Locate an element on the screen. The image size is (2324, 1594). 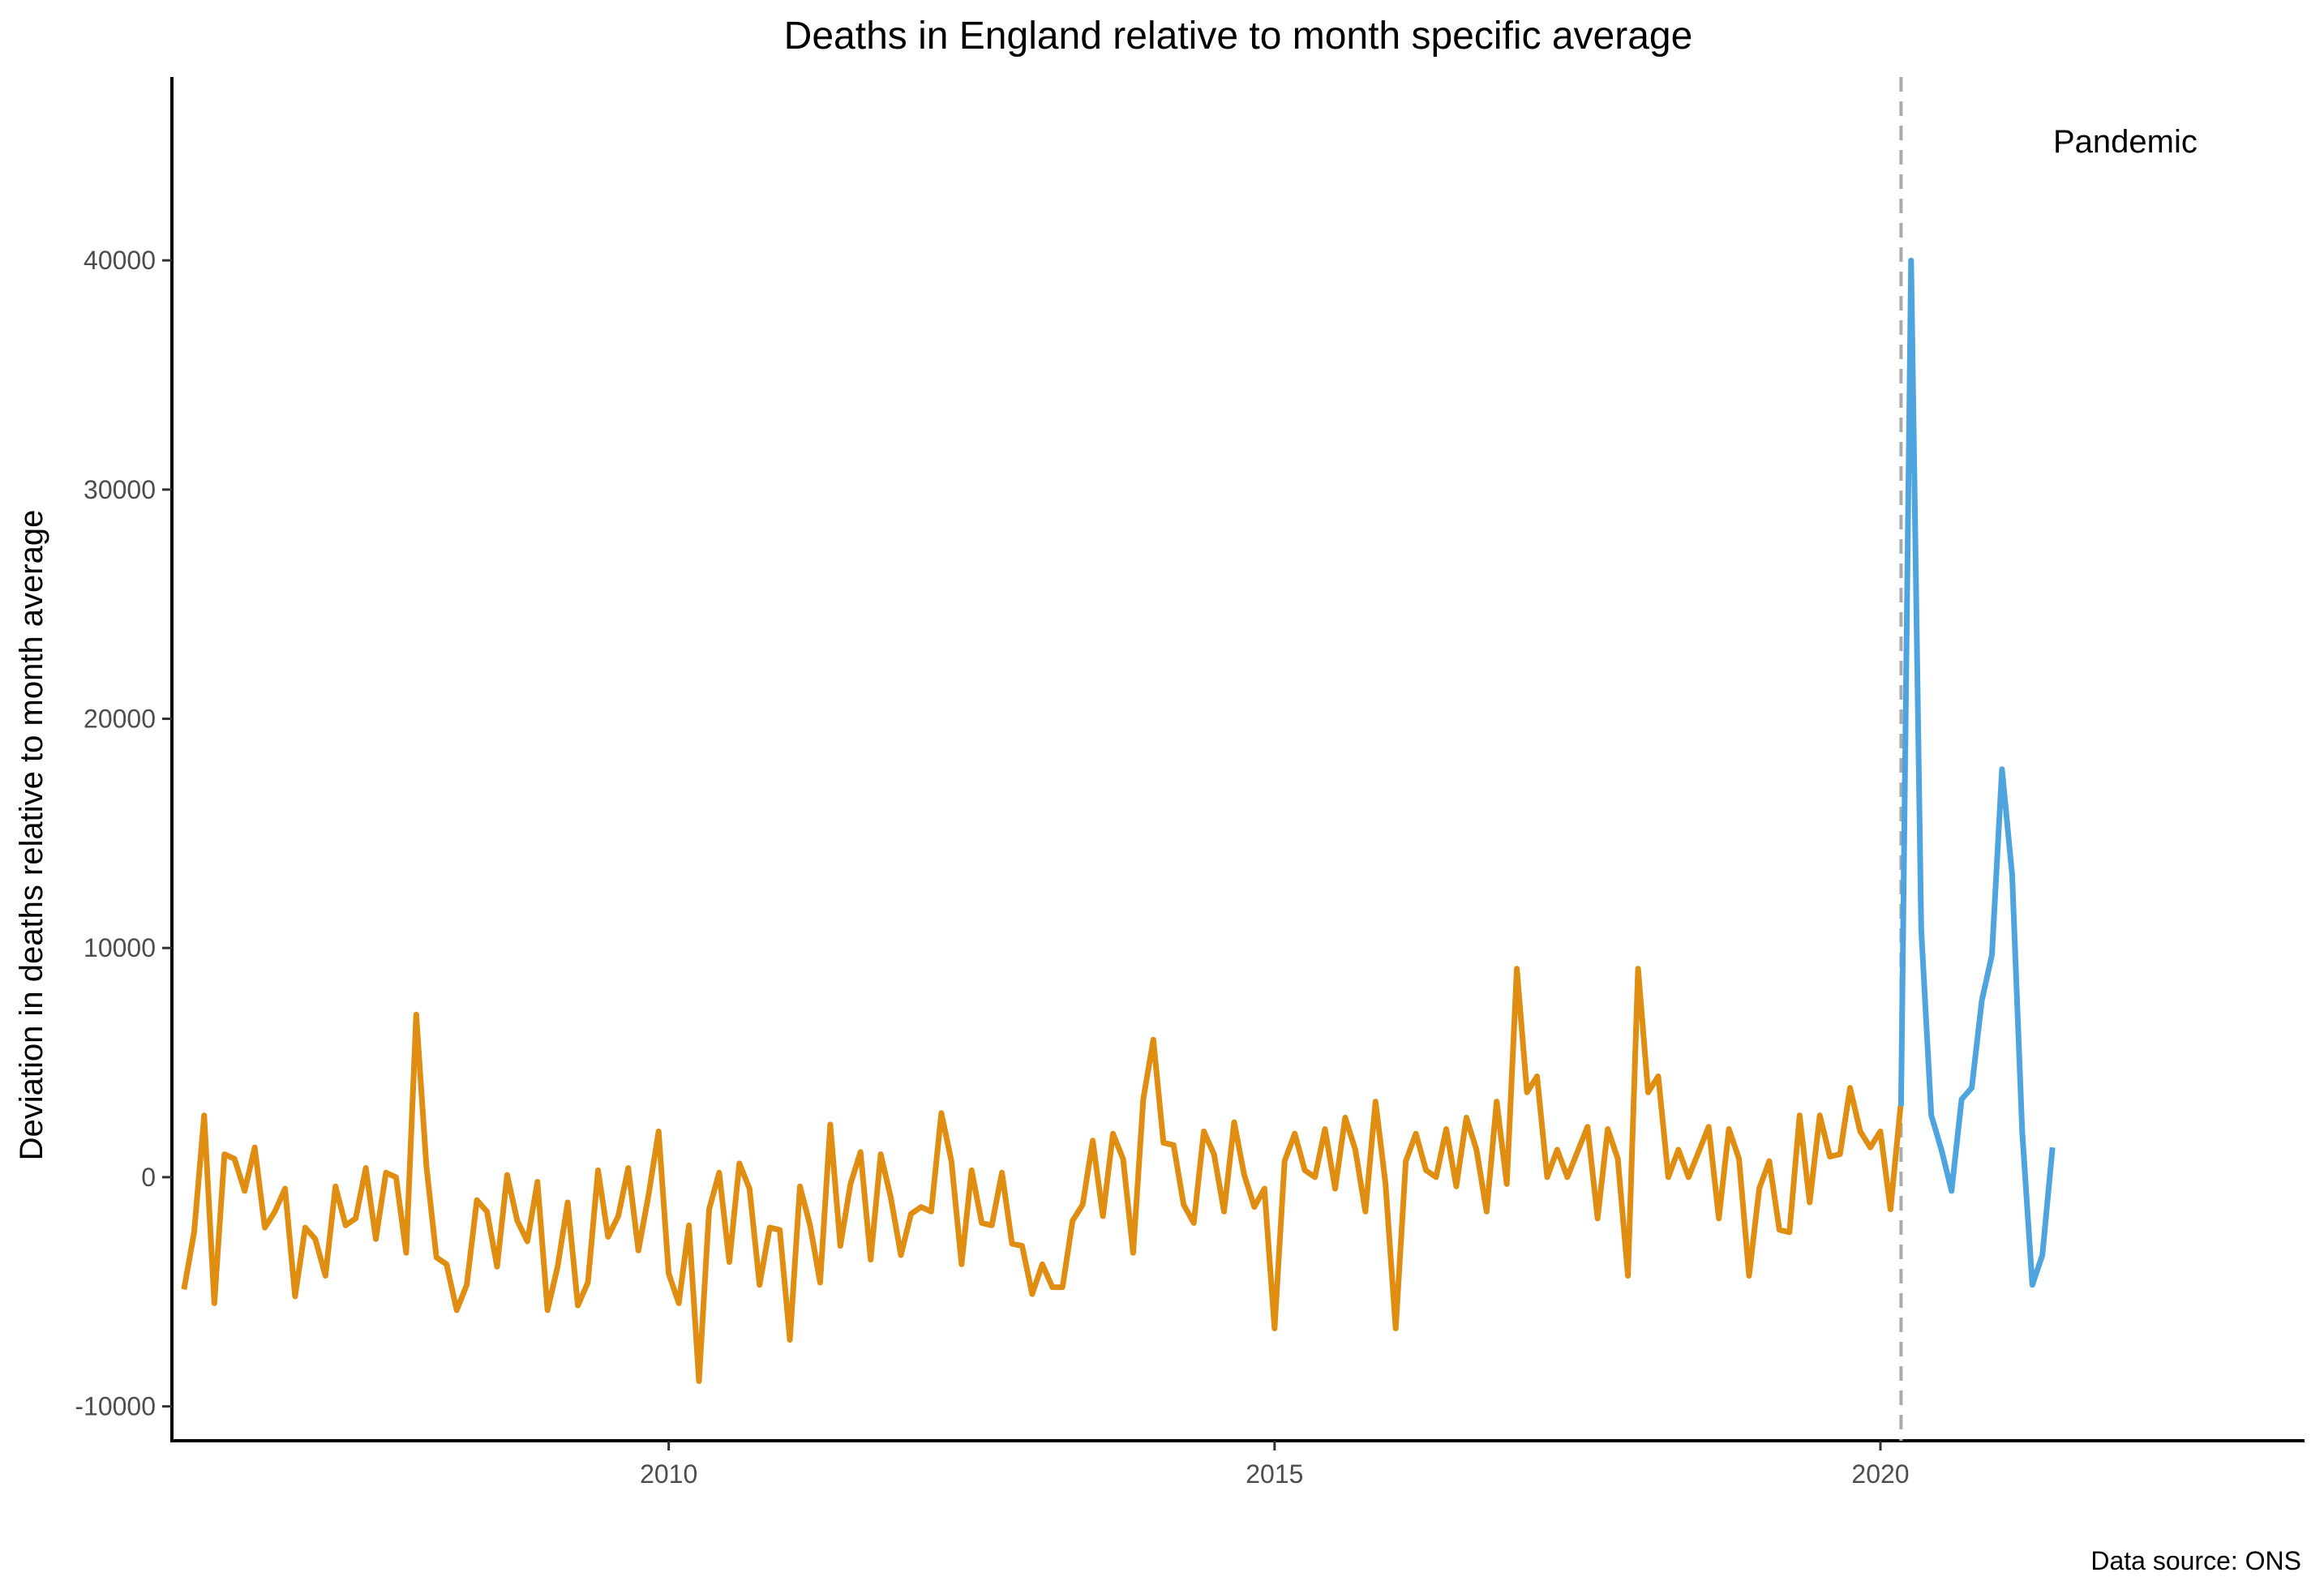
x-ticks: 2010 2015 2020 is located at coordinates (1275, 1465).